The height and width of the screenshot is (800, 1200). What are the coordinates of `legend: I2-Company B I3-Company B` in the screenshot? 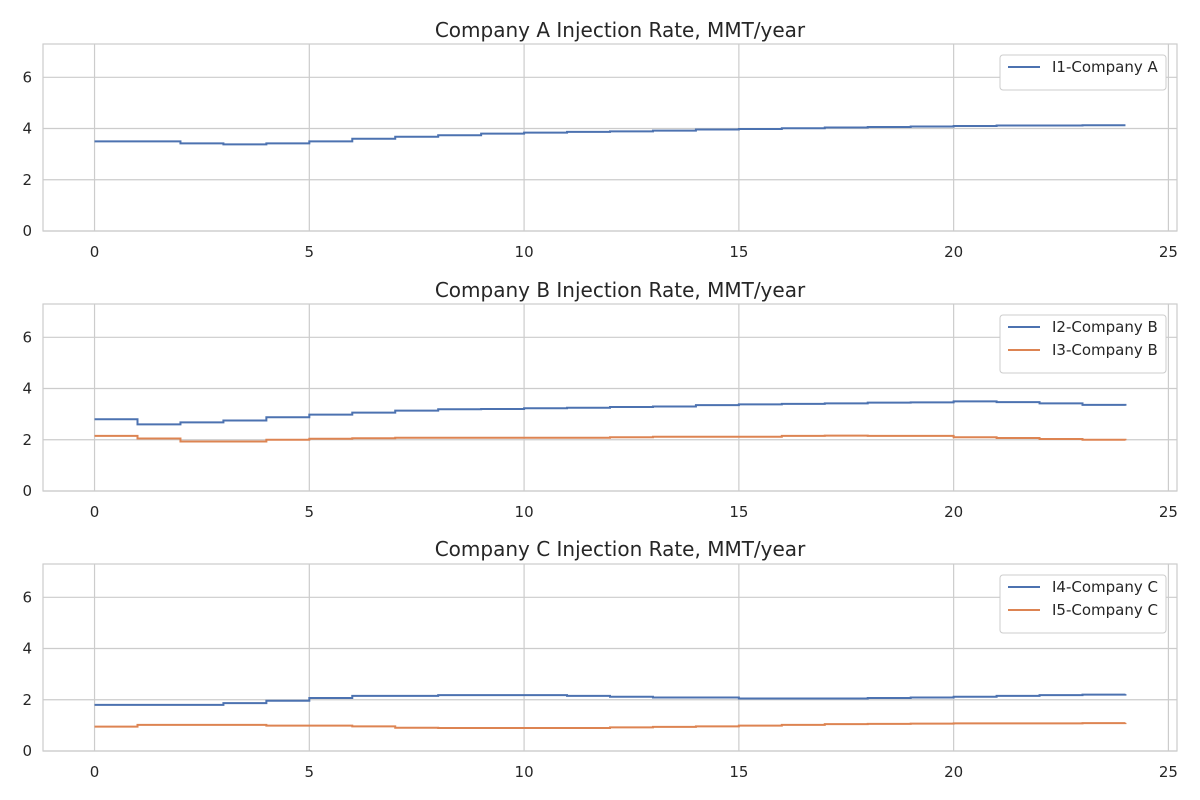 It's located at (1083, 344).